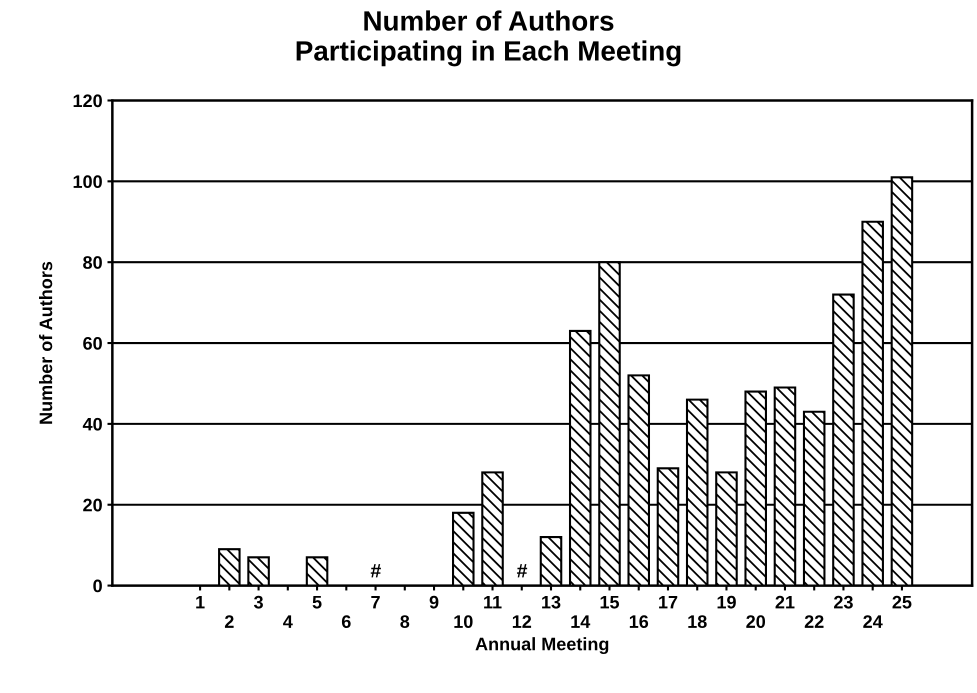 This screenshot has width=977, height=693. I want to click on x-tick-label: 25, so click(902, 602).